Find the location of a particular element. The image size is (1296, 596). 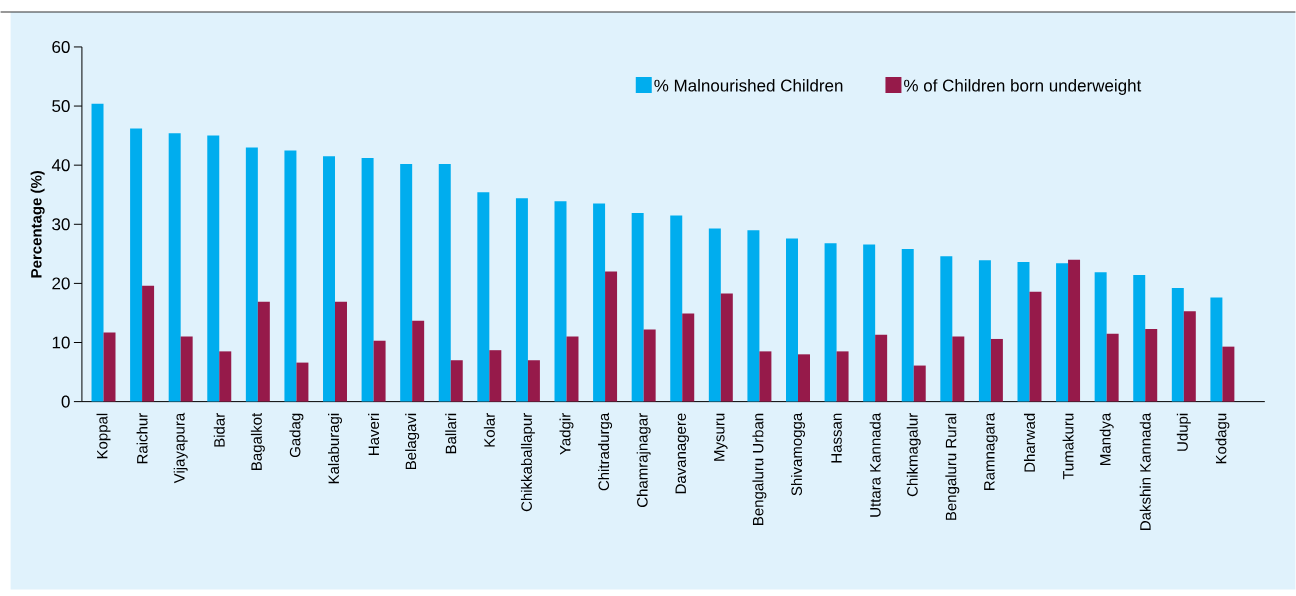

x-tick-label: Koppal is located at coordinates (103, 436).